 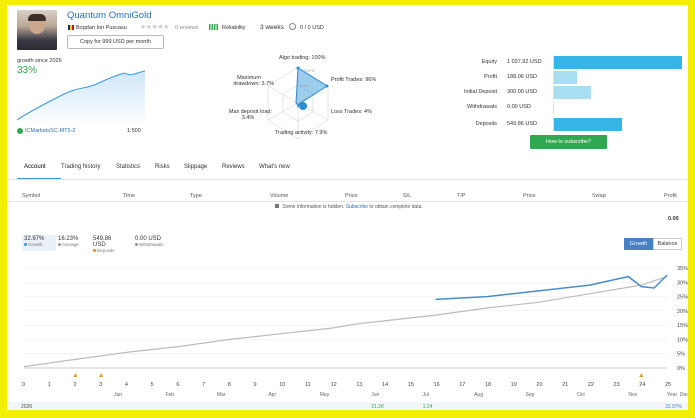 I want to click on x-tick-label: 15, so click(x=411, y=385).